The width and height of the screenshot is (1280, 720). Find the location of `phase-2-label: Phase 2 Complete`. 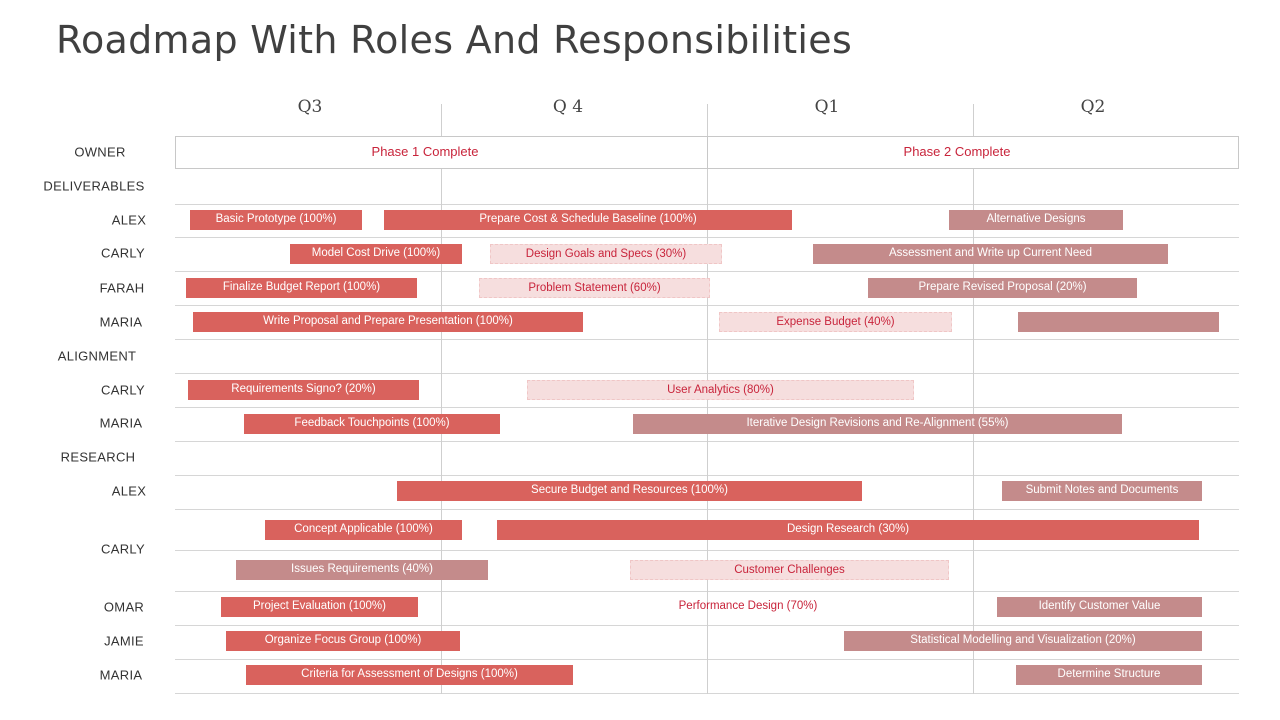

phase-2-label: Phase 2 Complete is located at coordinates (957, 151).